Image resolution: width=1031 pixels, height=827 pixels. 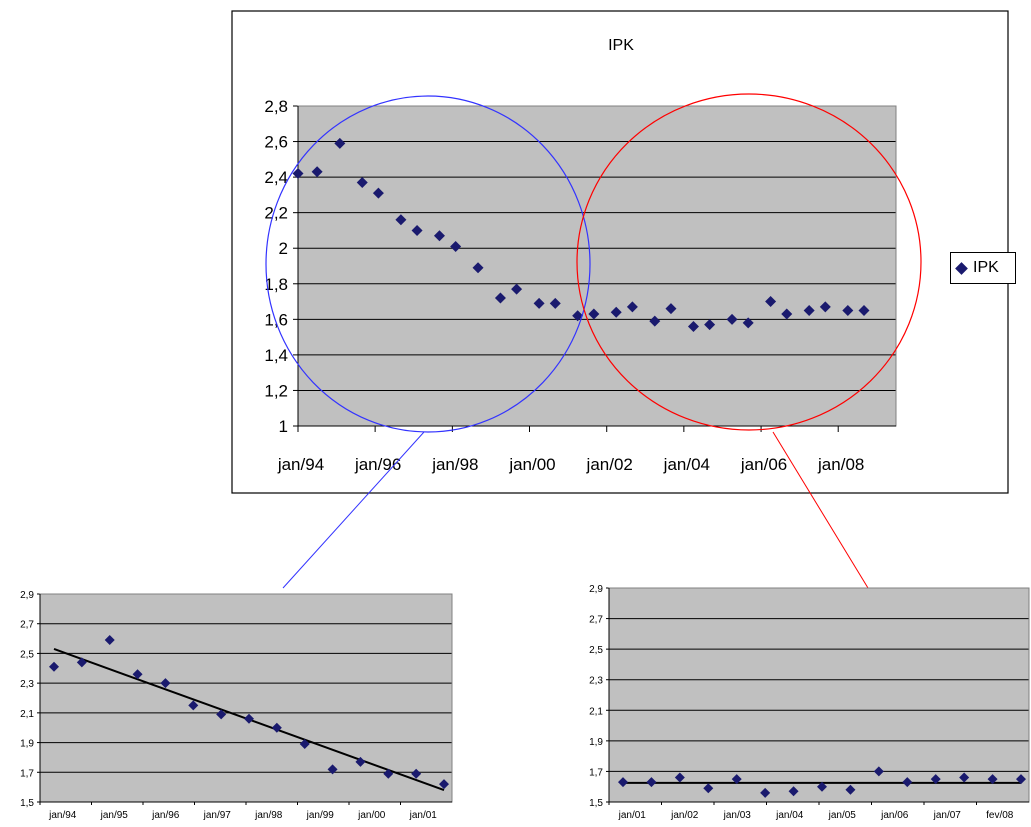 What do you see at coordinates (986, 267) in the screenshot?
I see `legend-label-ipk: IPK` at bounding box center [986, 267].